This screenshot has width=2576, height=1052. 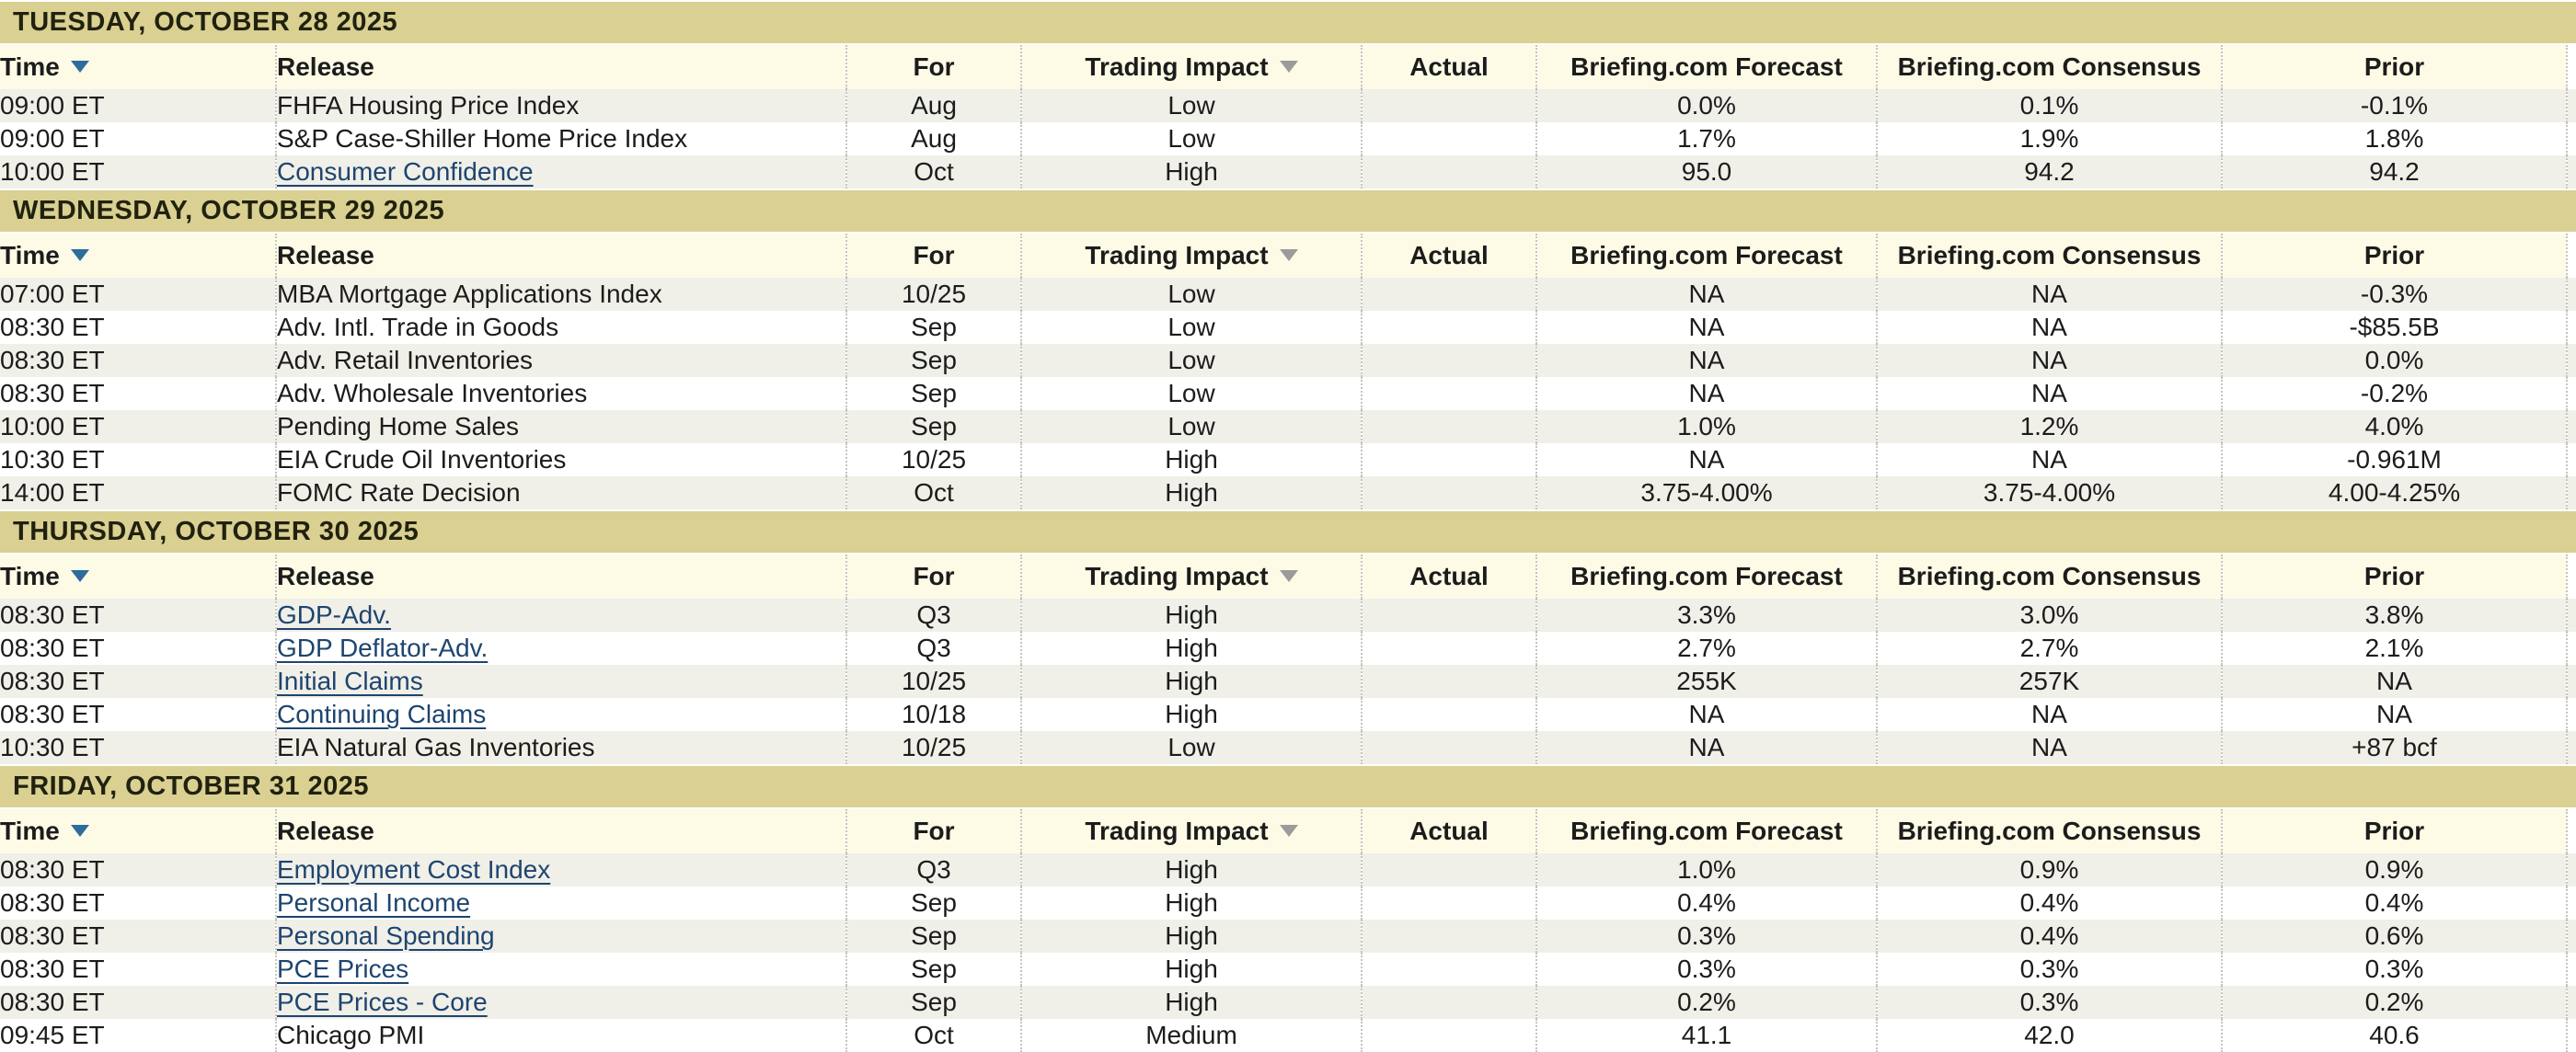 I want to click on release-link: GDP Deflator-Adv., so click(x=383, y=648).